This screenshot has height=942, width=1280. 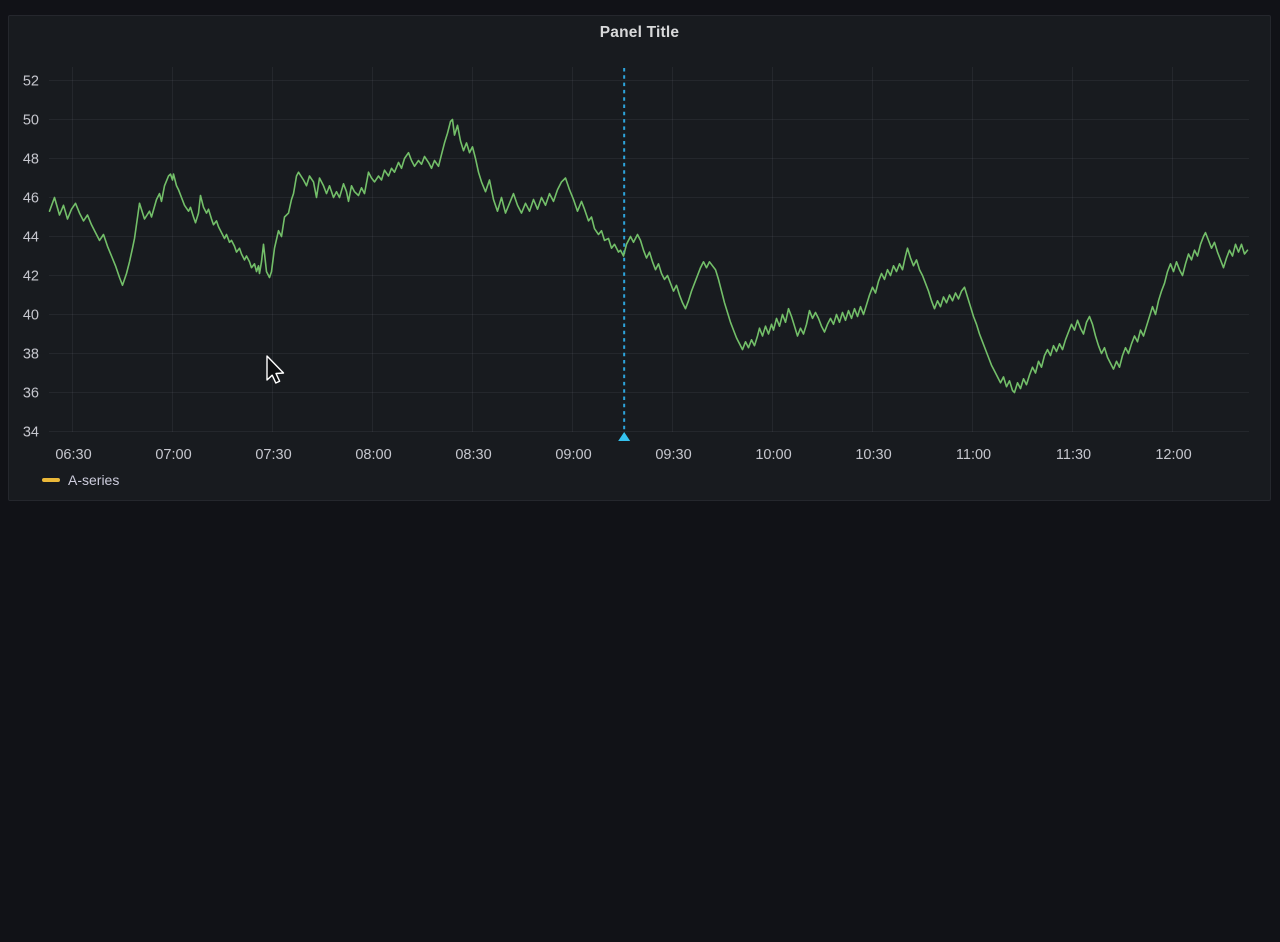 I want to click on x-axis-tick-label: 08:00, so click(x=373, y=455).